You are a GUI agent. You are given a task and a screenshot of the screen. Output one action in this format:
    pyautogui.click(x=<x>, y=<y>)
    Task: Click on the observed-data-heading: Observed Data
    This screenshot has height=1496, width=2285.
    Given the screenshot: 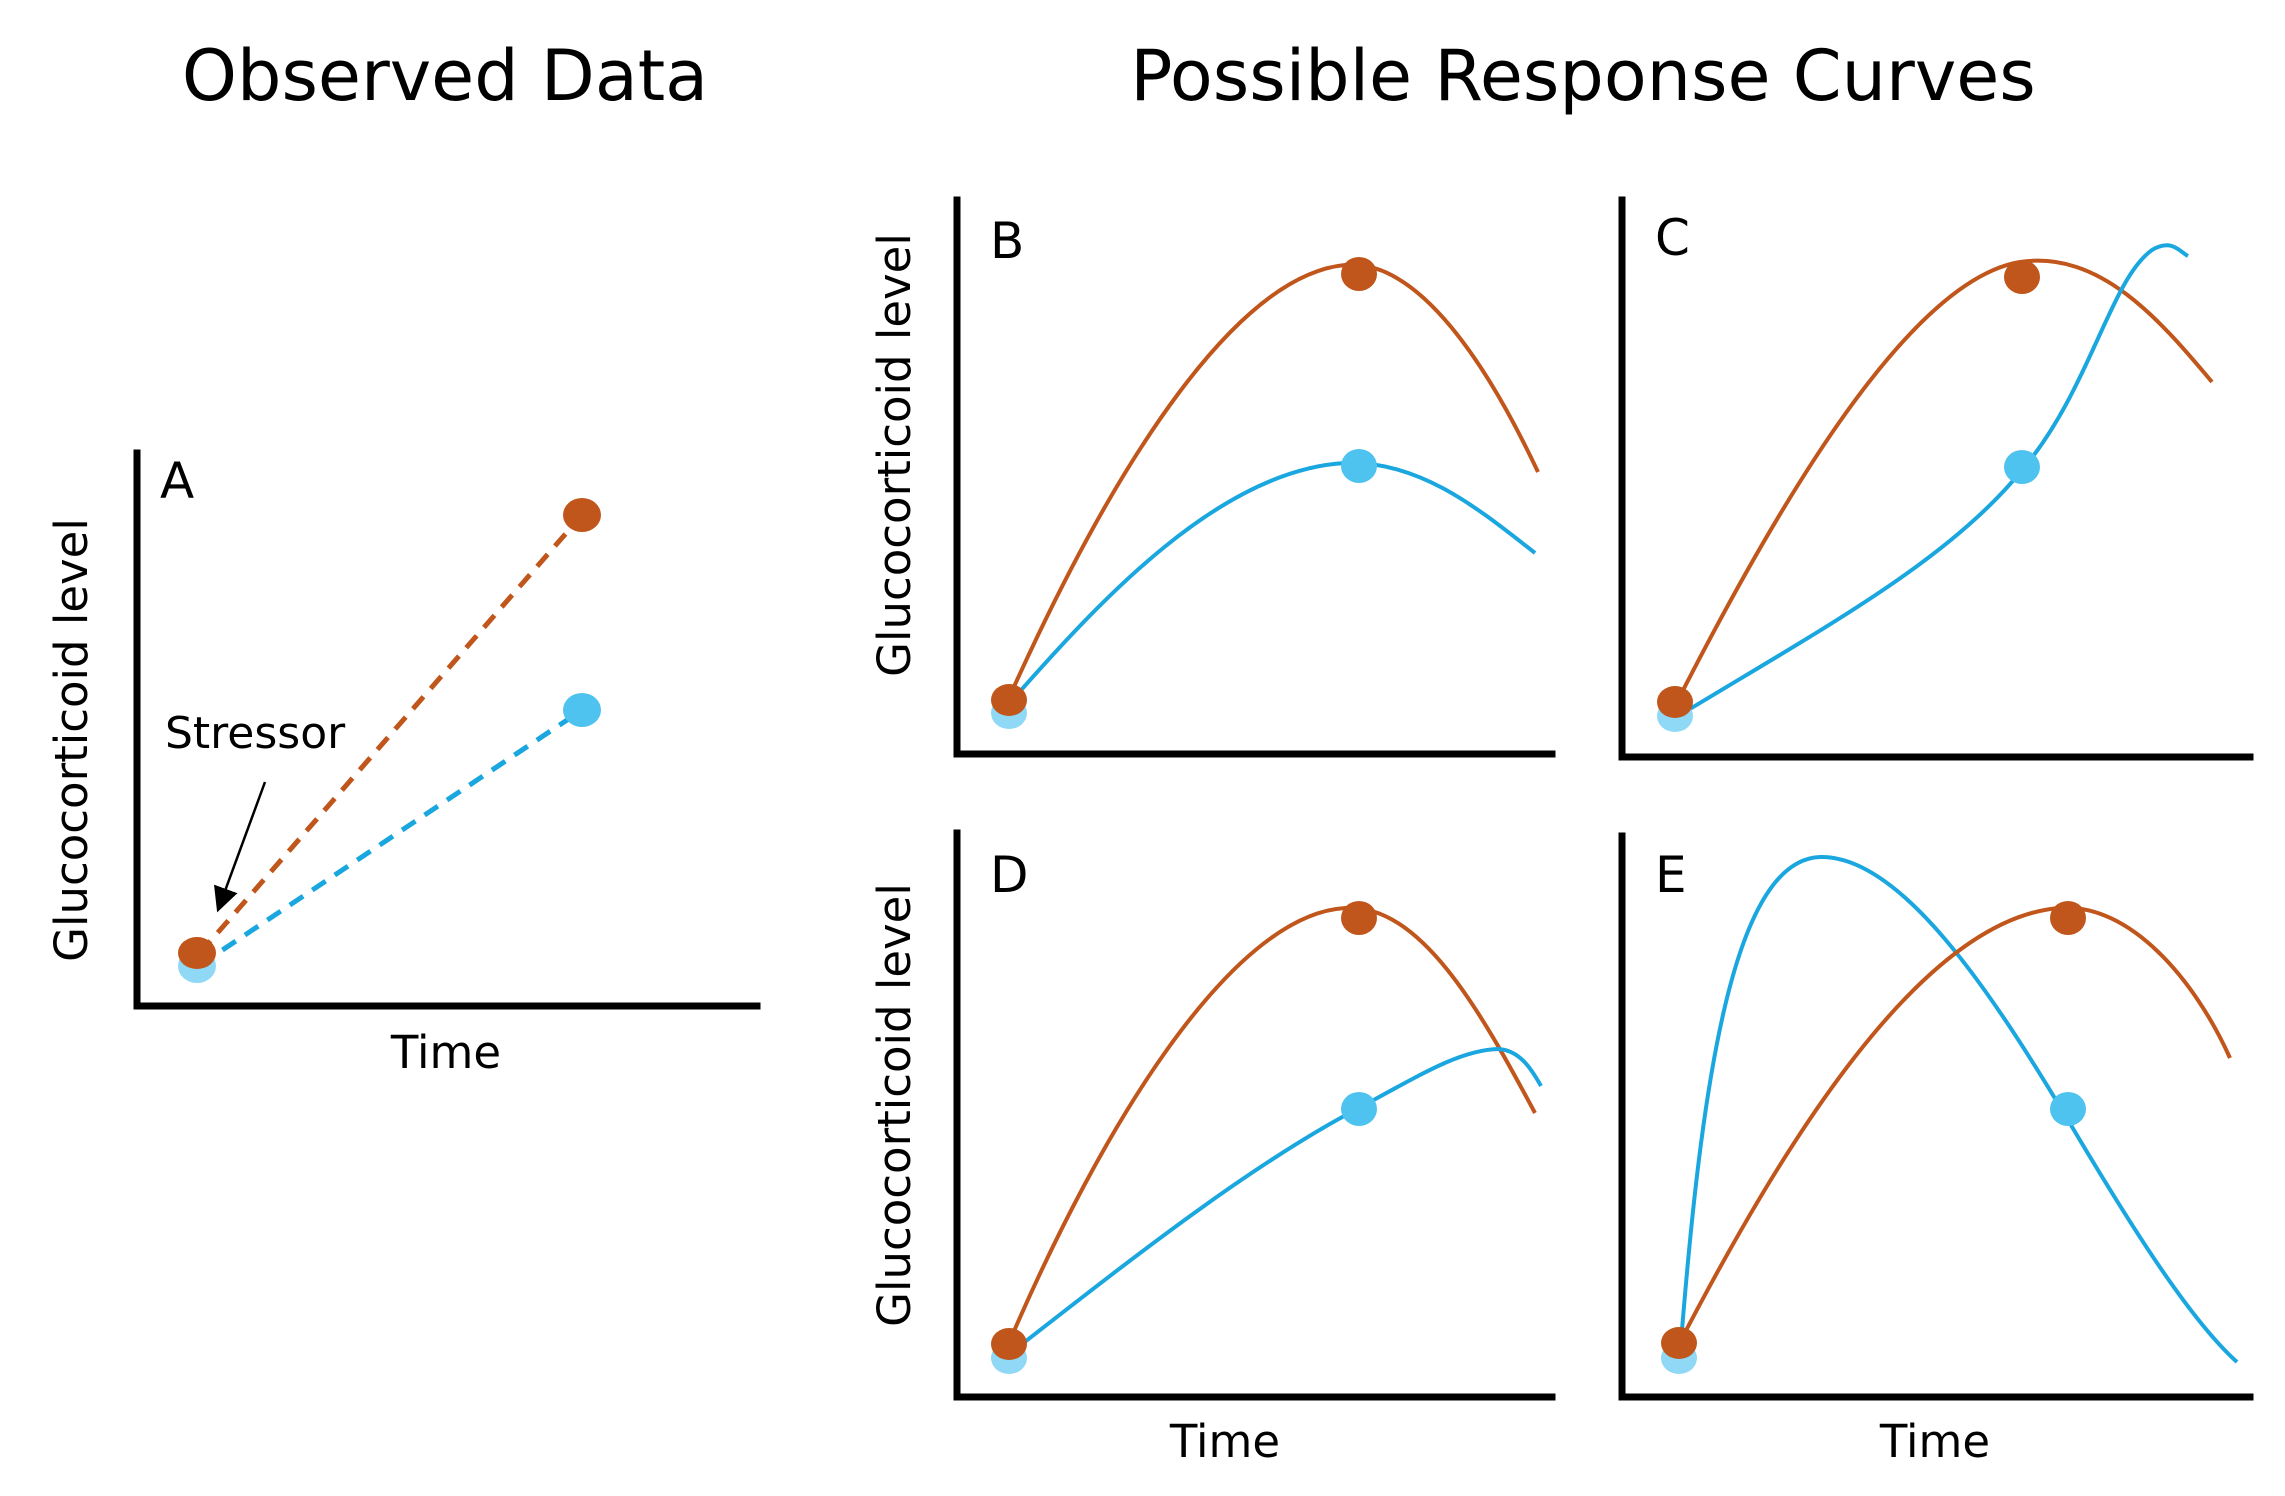 What is the action you would take?
    pyautogui.click(x=445, y=76)
    